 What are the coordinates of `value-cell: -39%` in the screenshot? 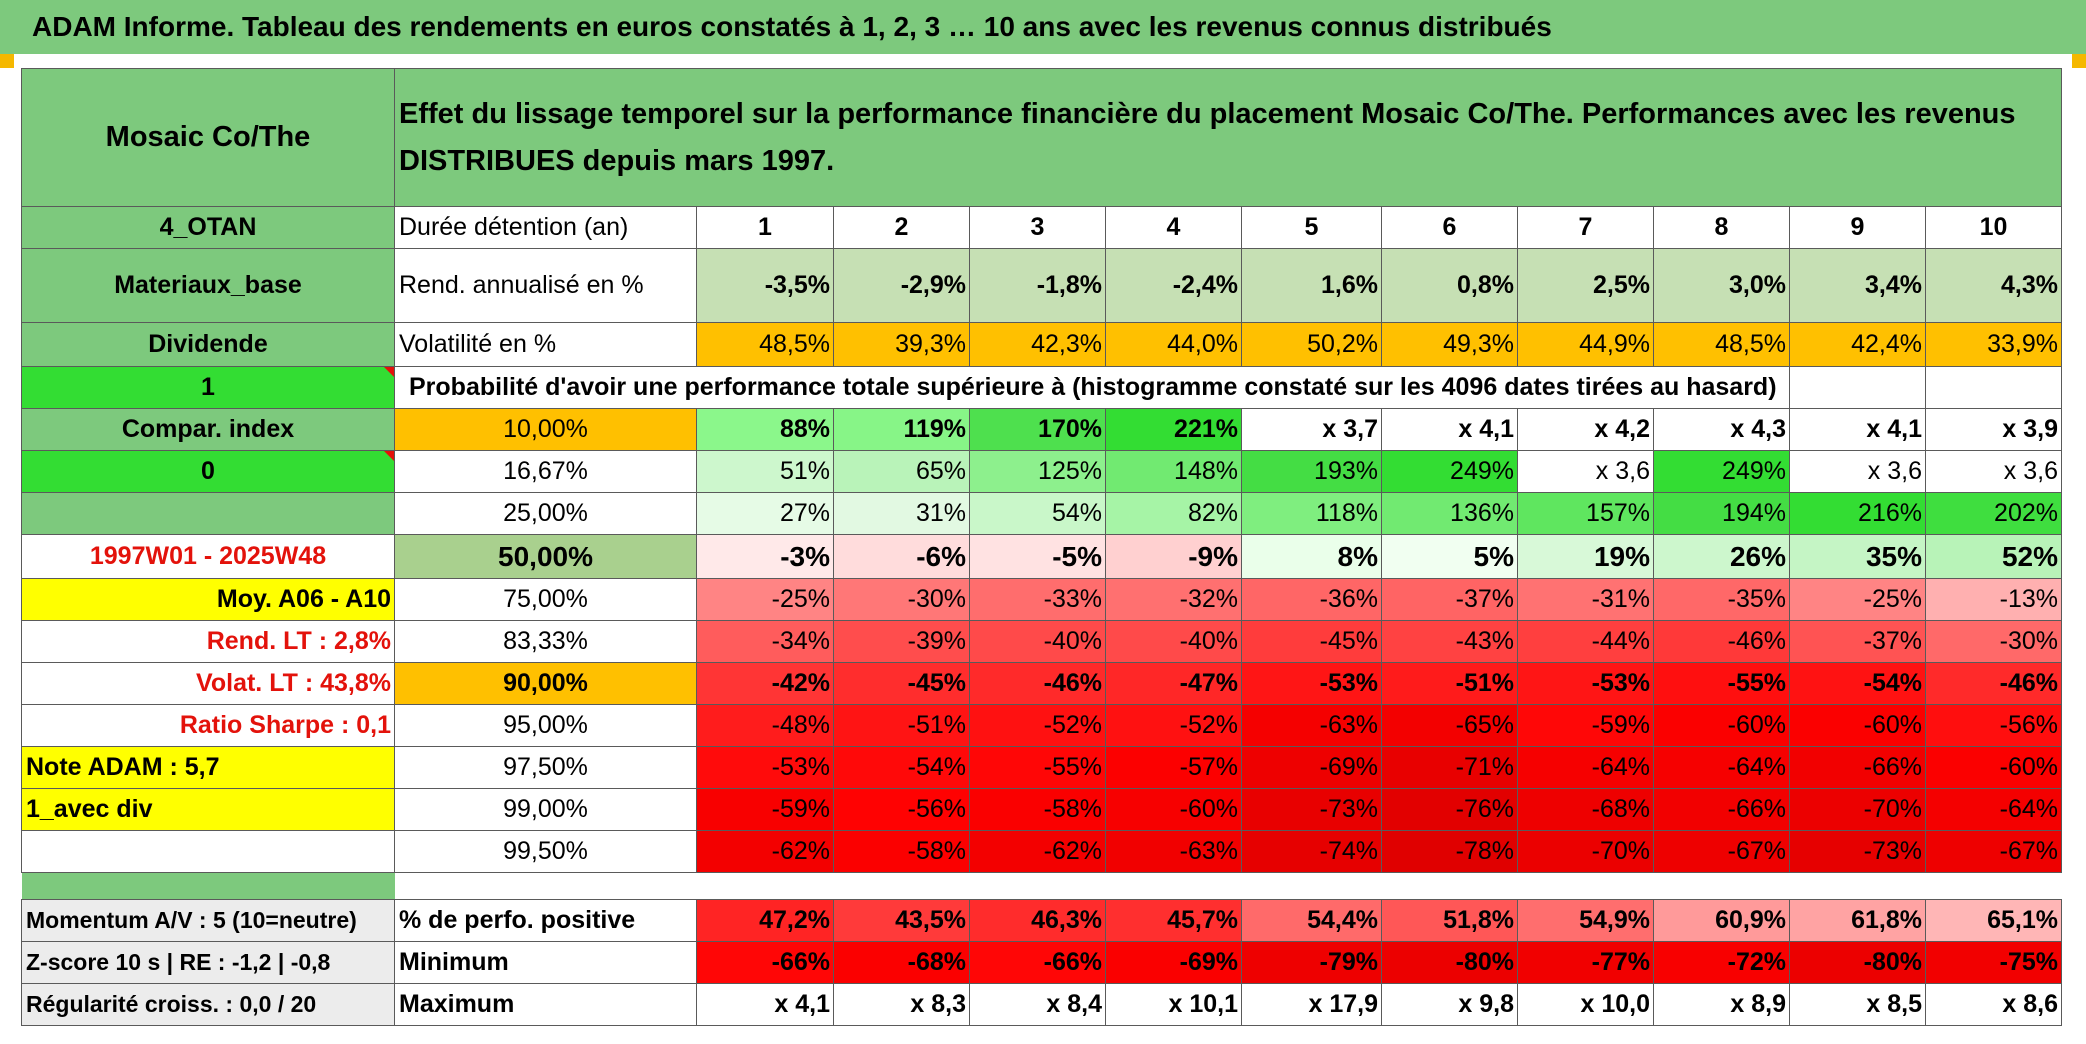 It's located at (901, 641).